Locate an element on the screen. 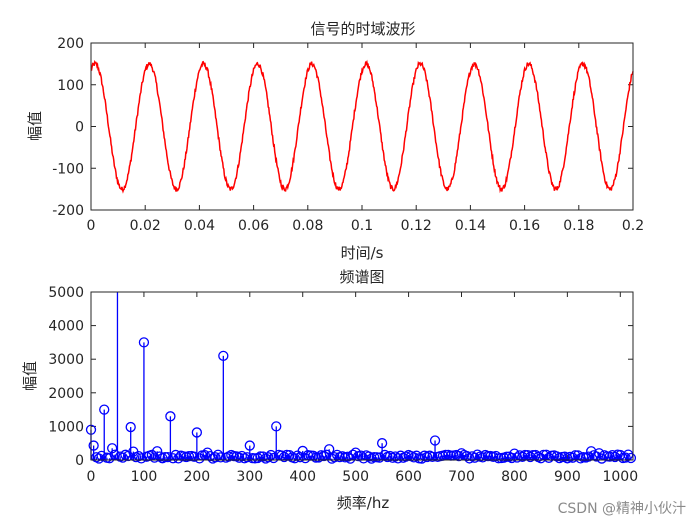 This screenshot has height=525, width=700. time-x-tick-label: 0.04 is located at coordinates (199, 226).